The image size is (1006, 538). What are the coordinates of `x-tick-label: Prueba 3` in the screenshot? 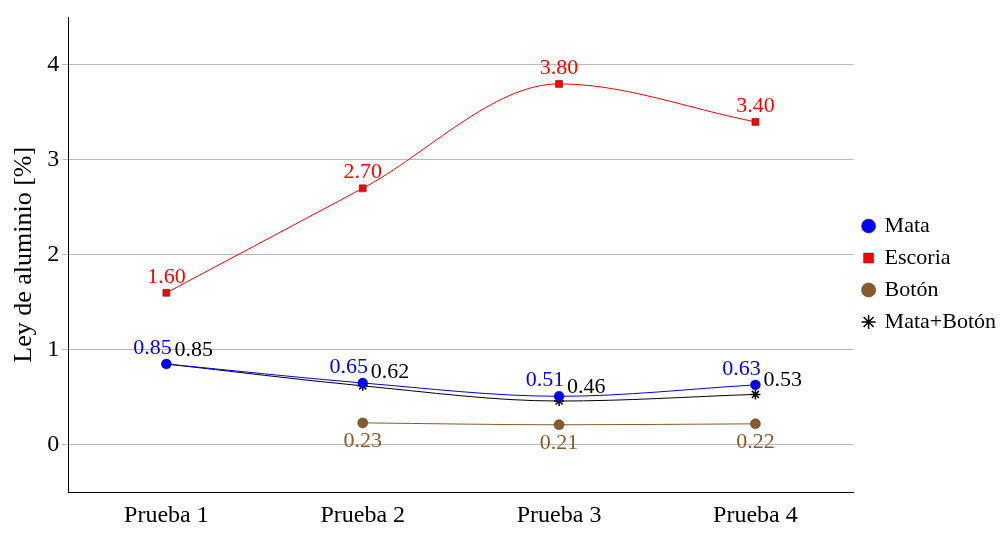 It's located at (559, 513).